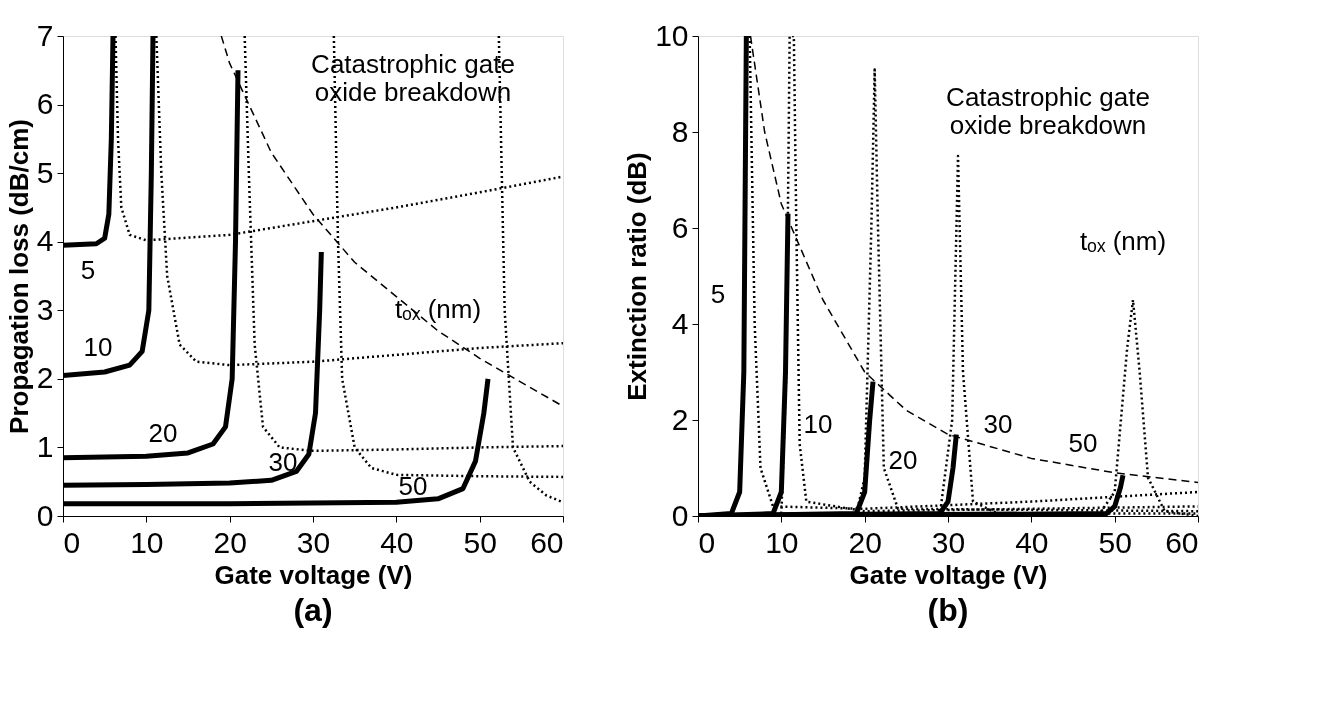 This screenshot has height=717, width=1330. I want to click on y-tick-label: 3, so click(45, 309).